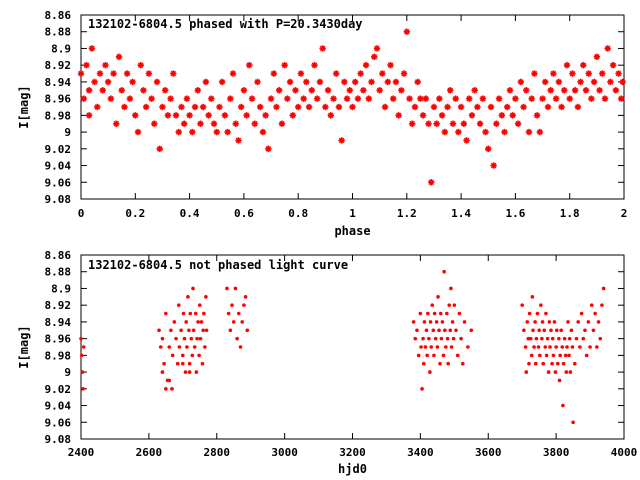 The image size is (640, 480). What do you see at coordinates (225, 24) in the screenshot?
I see `top-chart-title: 132102-6804.5 phased with P=20.3430day` at bounding box center [225, 24].